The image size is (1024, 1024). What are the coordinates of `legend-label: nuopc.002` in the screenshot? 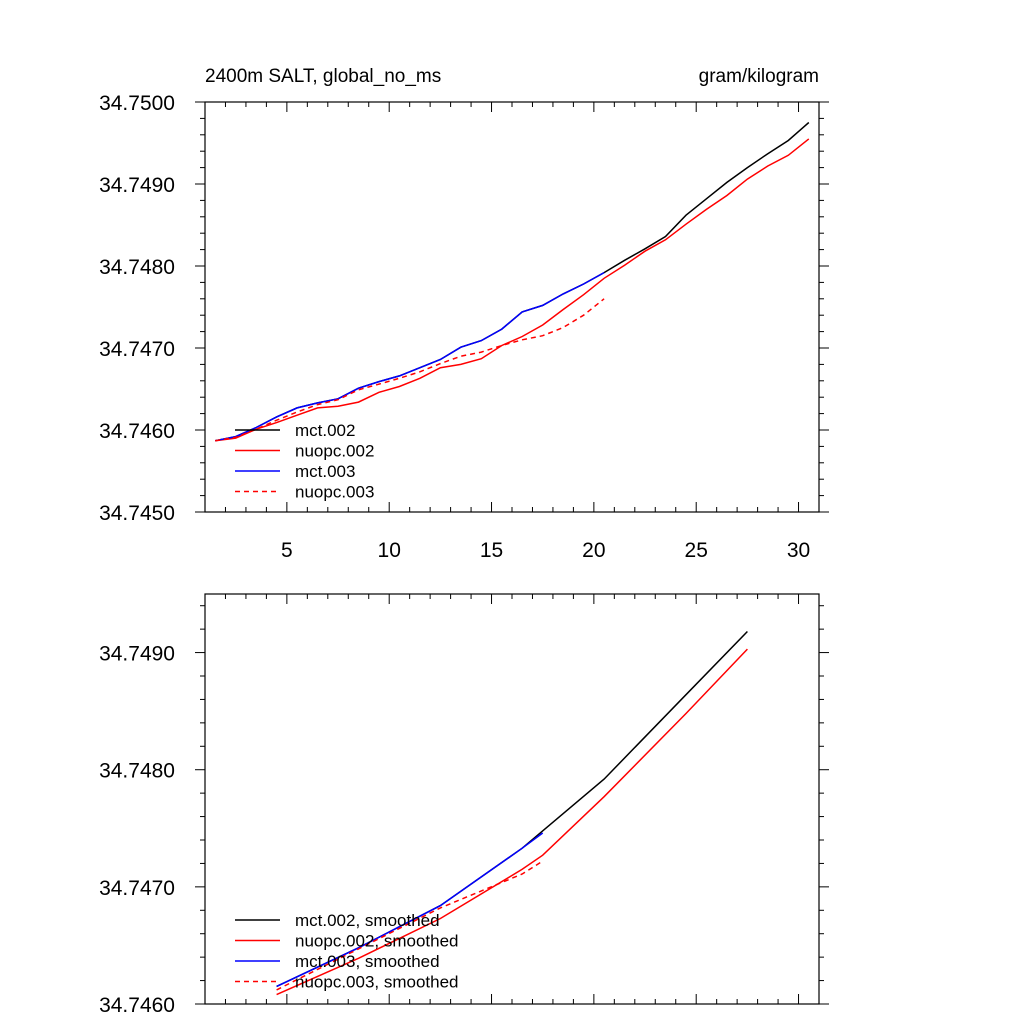 It's located at (334, 451).